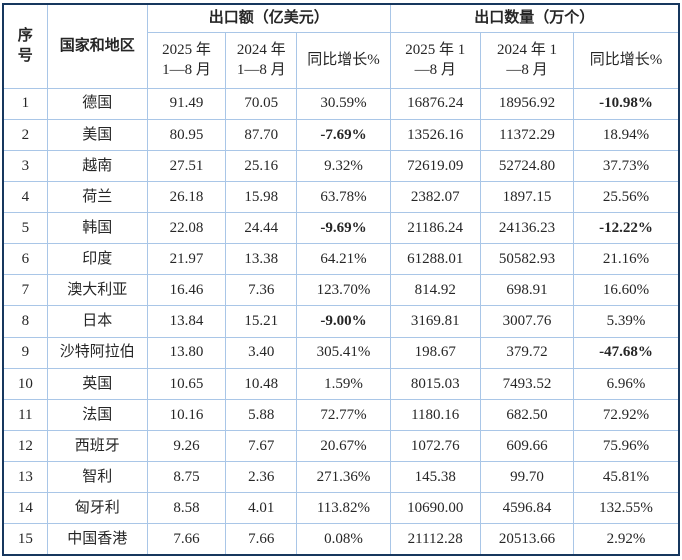 This screenshot has height=560, width=682. Describe the element at coordinates (97, 539) in the screenshot. I see `country-cell: 中国香港` at that location.